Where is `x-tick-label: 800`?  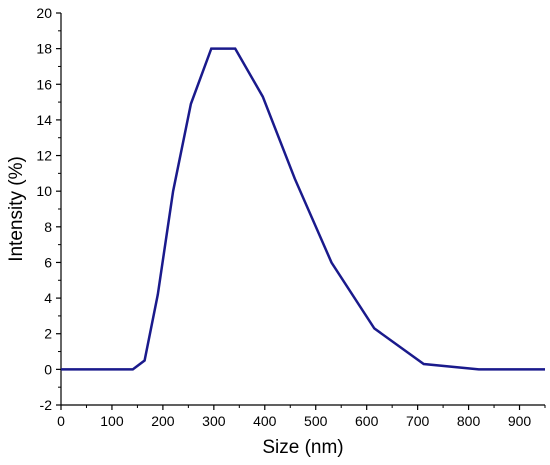 x-tick-label: 800 is located at coordinates (469, 421).